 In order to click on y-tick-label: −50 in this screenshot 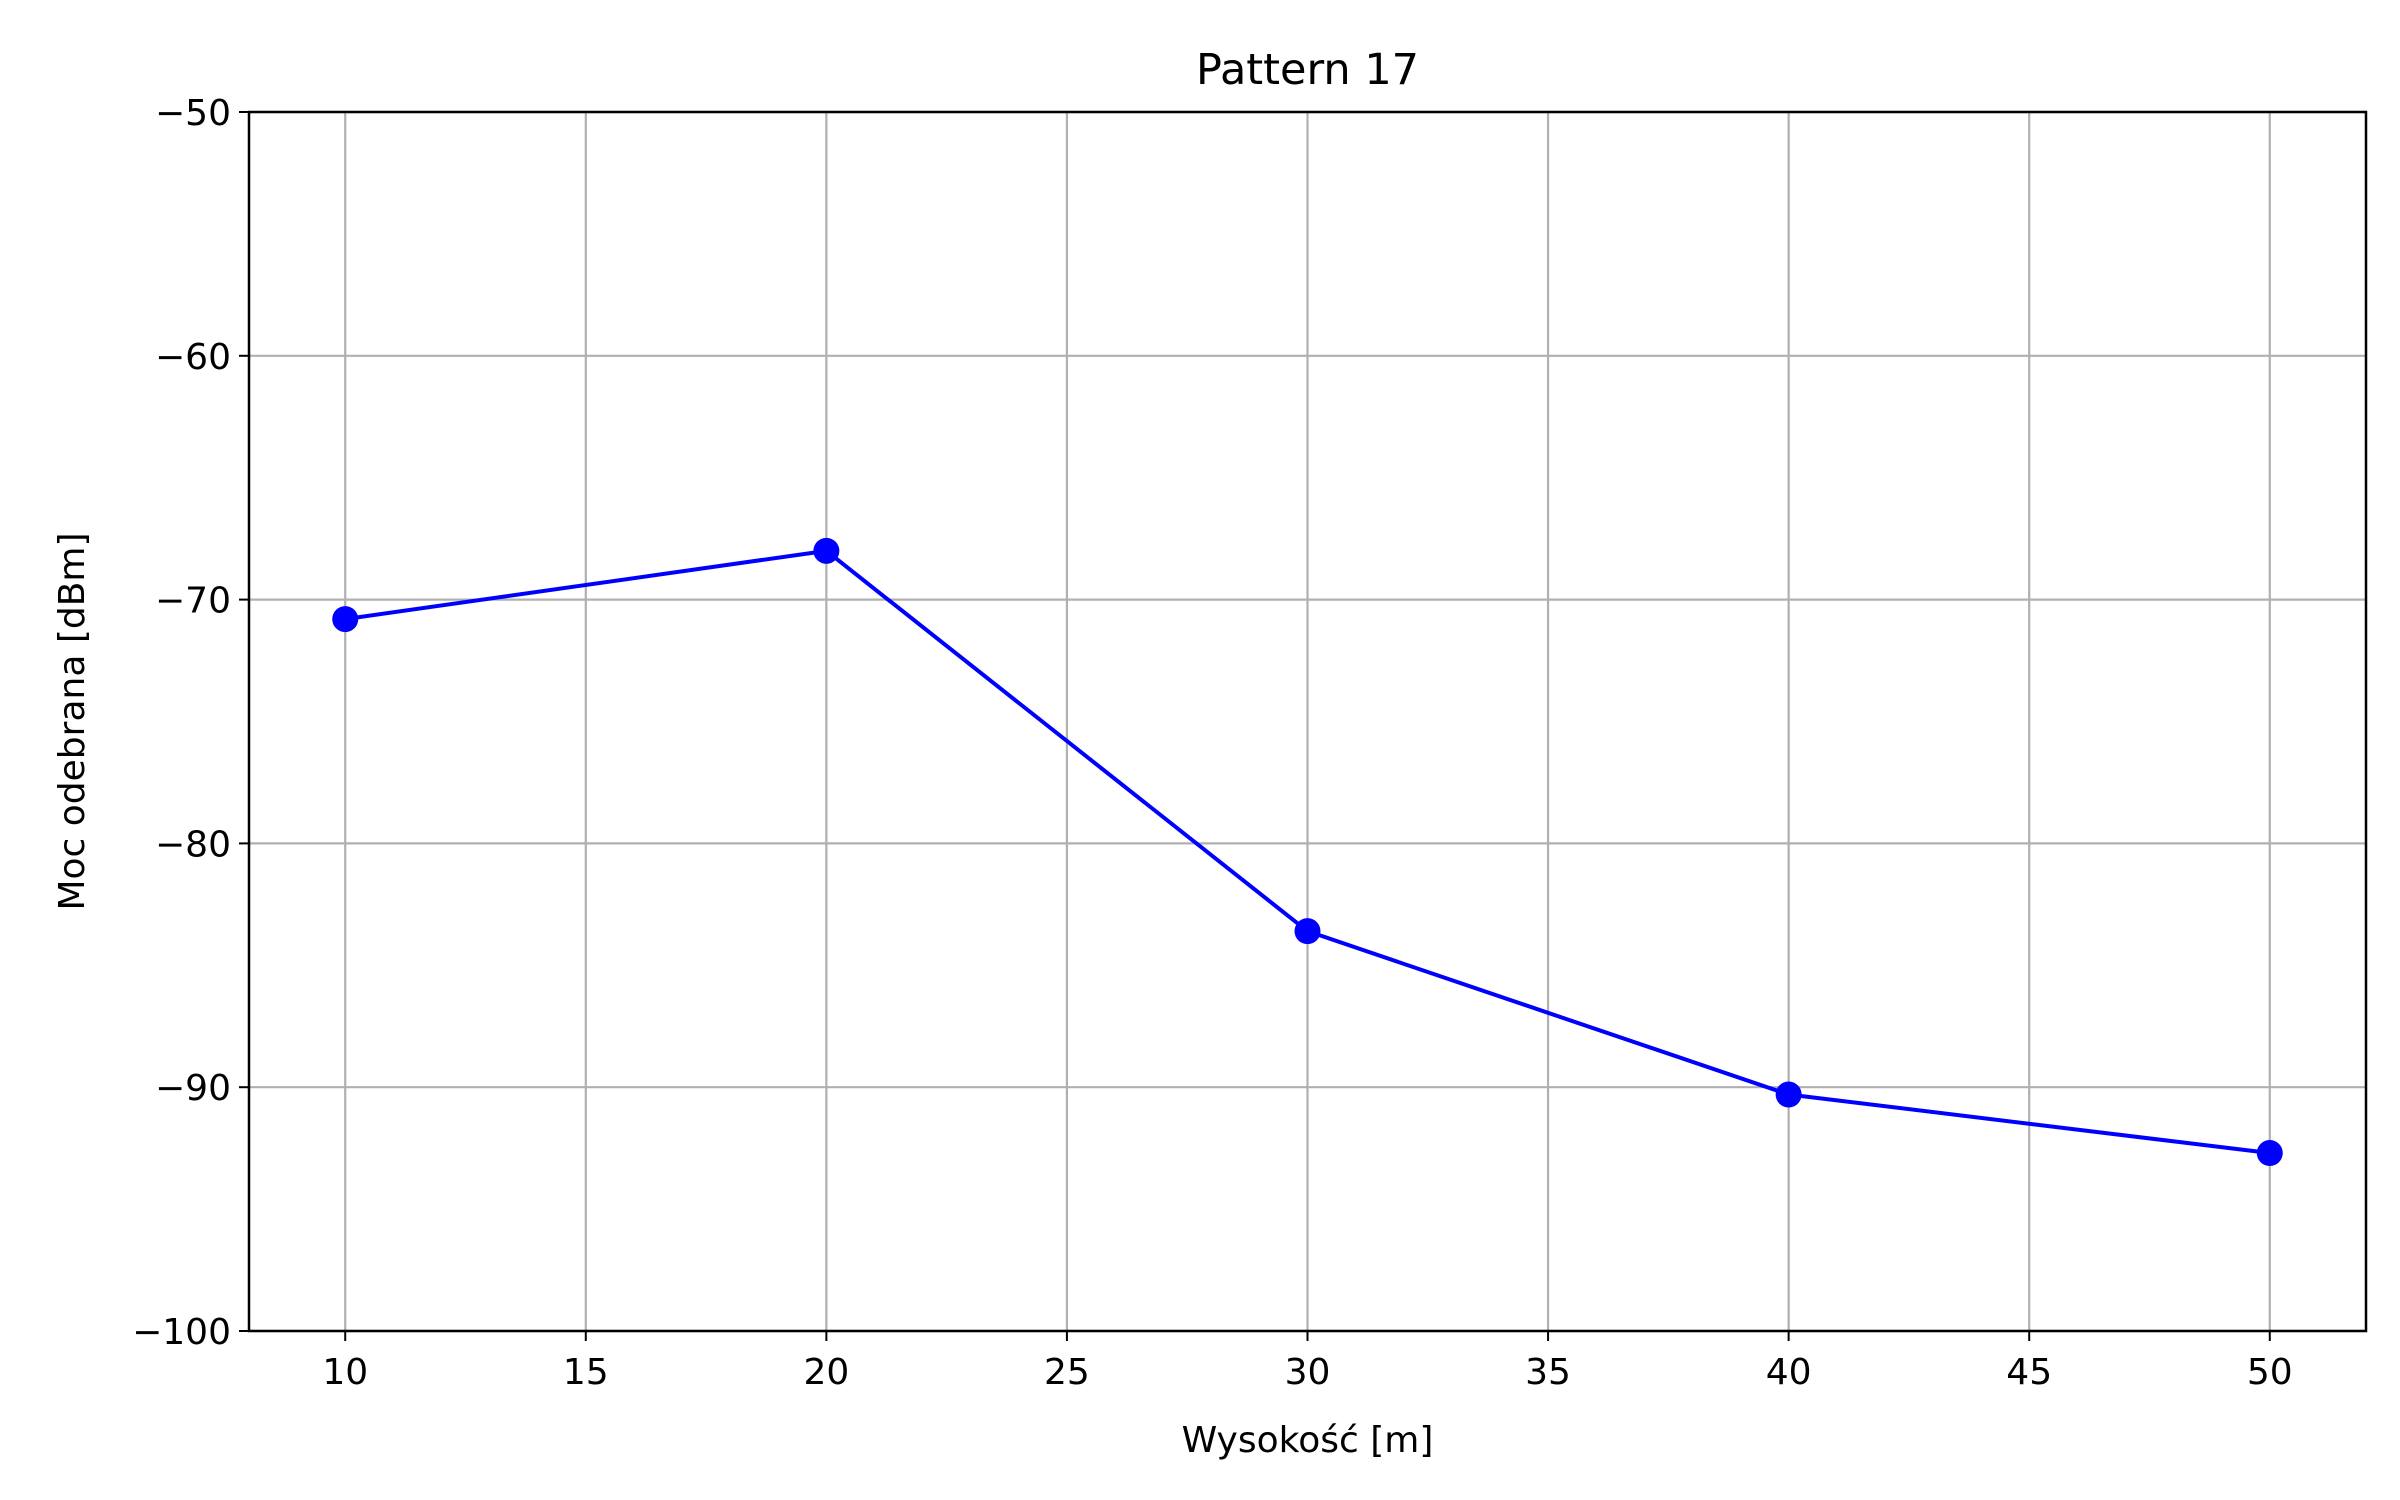, I will do `click(193, 113)`.